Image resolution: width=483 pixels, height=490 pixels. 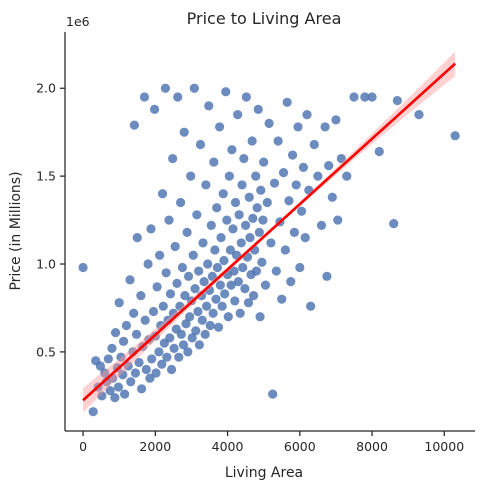 I want to click on x-tick-label: 6000, so click(x=300, y=446).